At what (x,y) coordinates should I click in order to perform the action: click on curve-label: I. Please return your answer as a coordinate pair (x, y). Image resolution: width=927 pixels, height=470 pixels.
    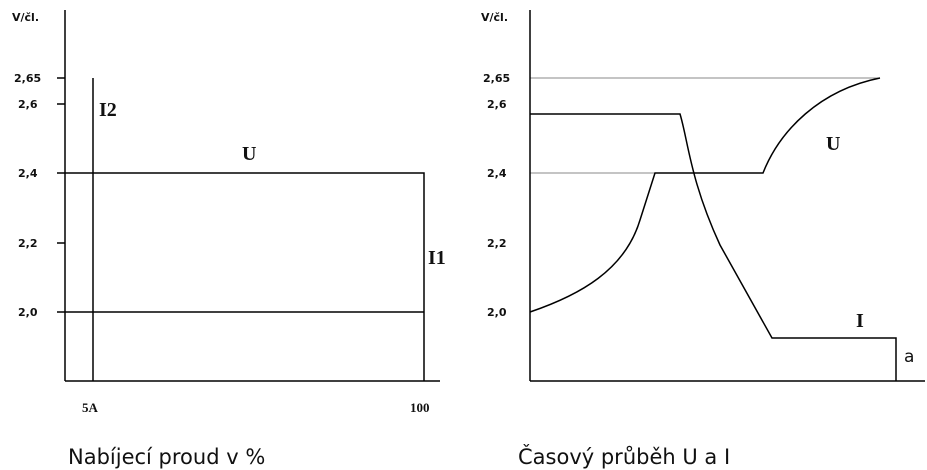
    Looking at the image, I should click on (860, 321).